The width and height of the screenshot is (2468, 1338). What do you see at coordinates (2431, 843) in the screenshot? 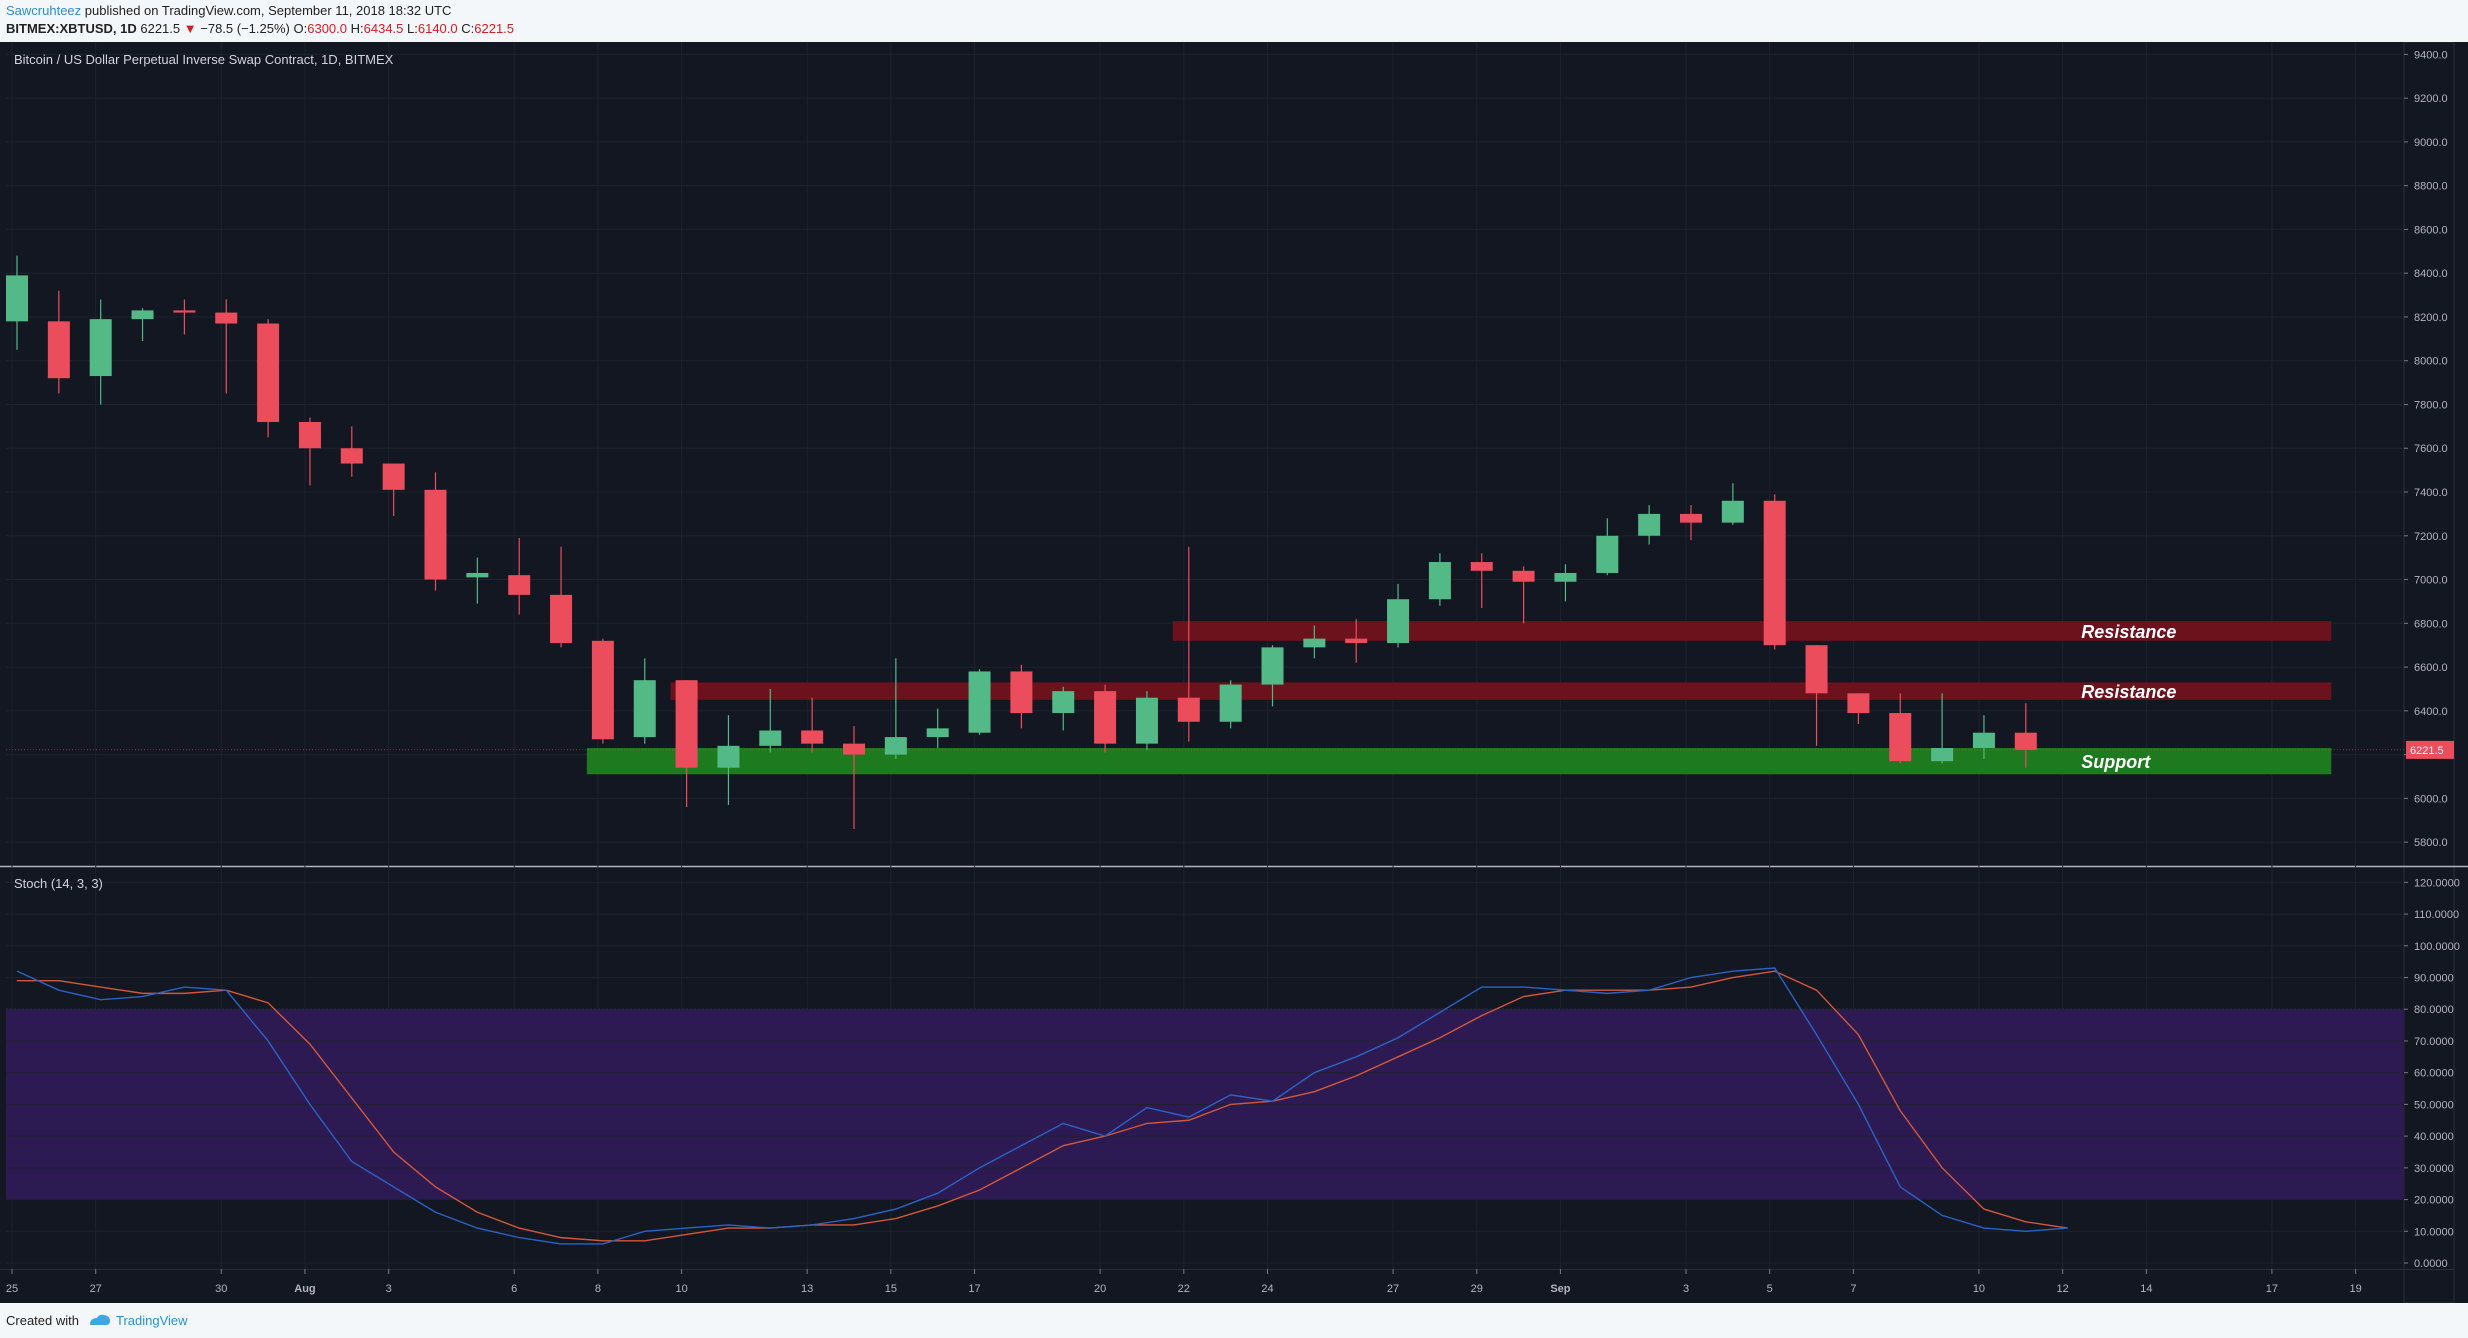
I see `price-axis-label: 5800.0` at bounding box center [2431, 843].